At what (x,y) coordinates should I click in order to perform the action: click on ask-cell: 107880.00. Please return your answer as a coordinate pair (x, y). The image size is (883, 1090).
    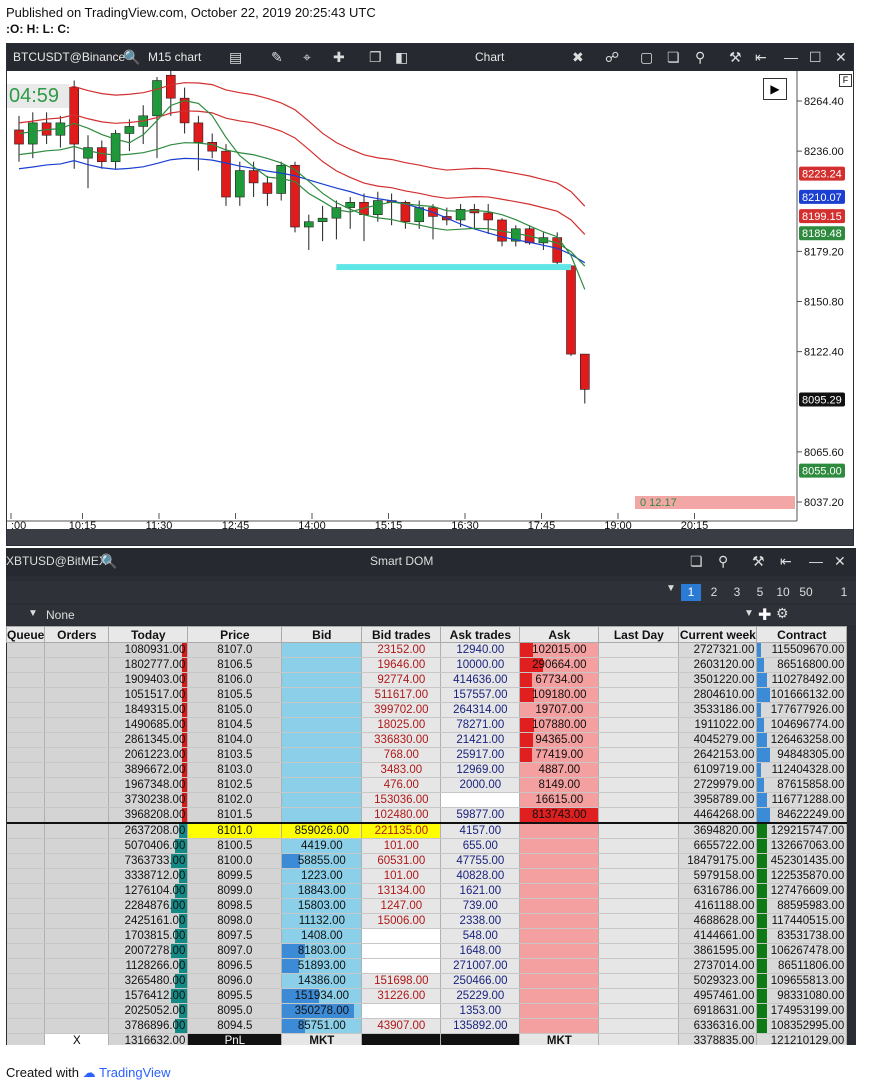
    Looking at the image, I should click on (559, 725).